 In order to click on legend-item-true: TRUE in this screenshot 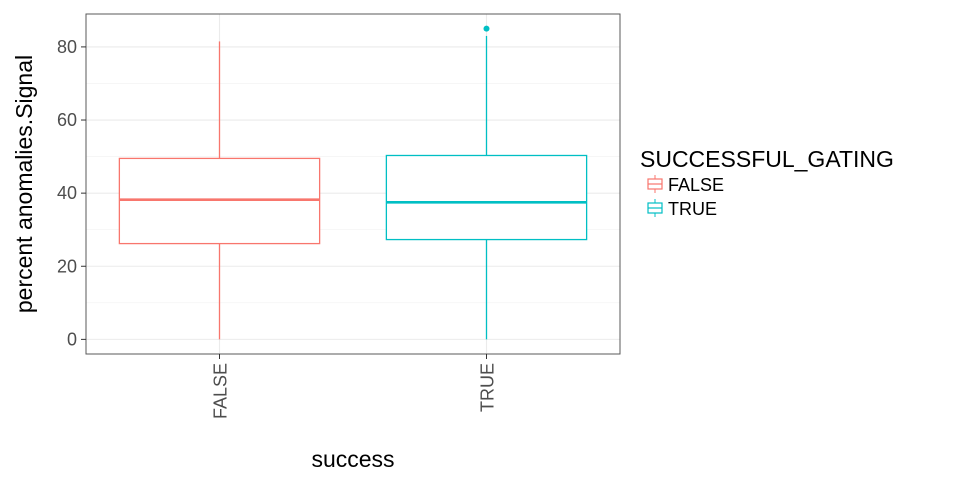, I will do `click(682, 209)`.